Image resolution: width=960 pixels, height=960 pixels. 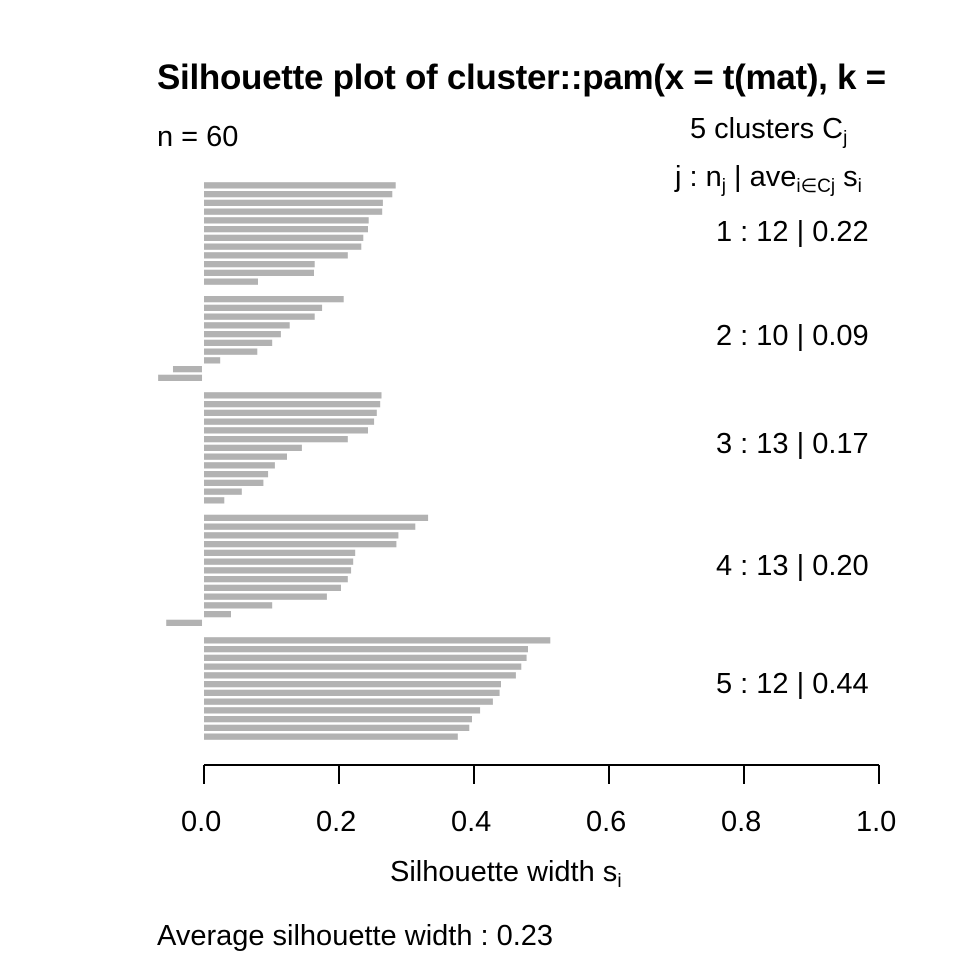 What do you see at coordinates (336, 822) in the screenshot?
I see `x-axis-tick-label: 0.2` at bounding box center [336, 822].